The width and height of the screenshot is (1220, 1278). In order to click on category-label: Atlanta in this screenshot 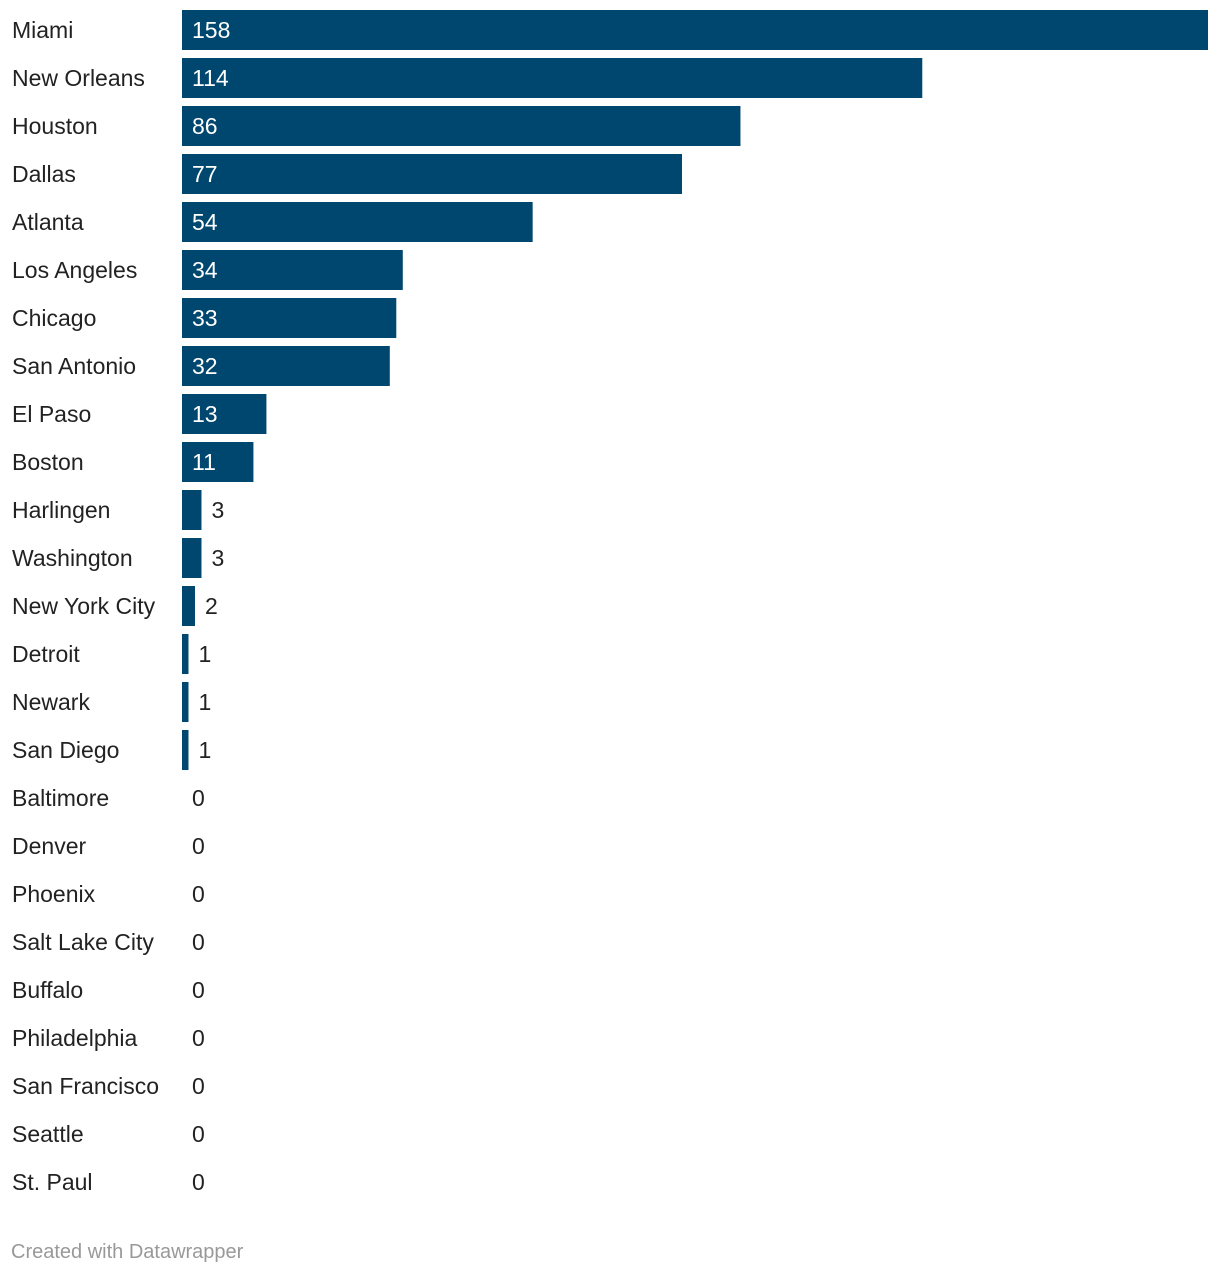, I will do `click(48, 222)`.